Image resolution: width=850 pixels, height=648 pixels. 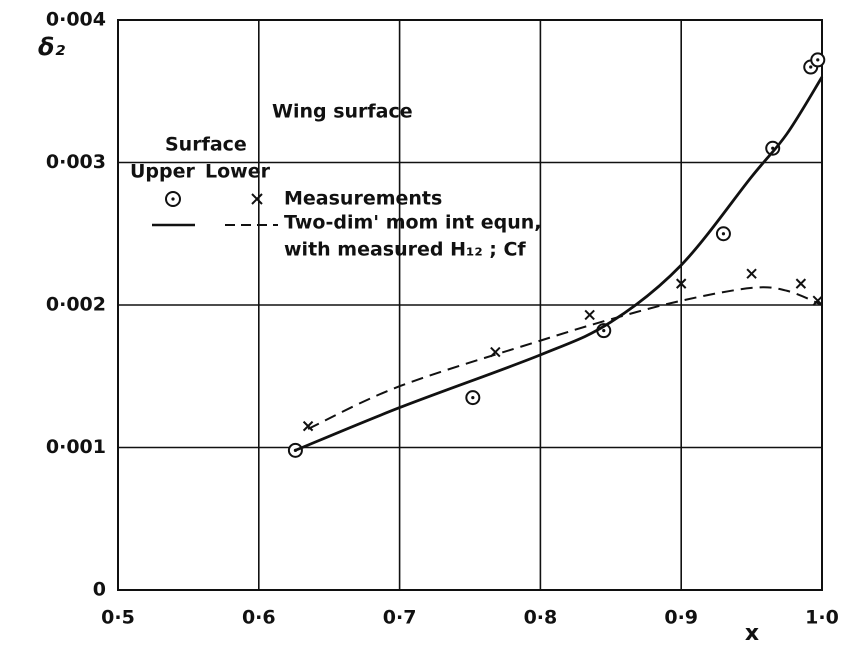 I want to click on legend-column: Upper, so click(x=163, y=172).